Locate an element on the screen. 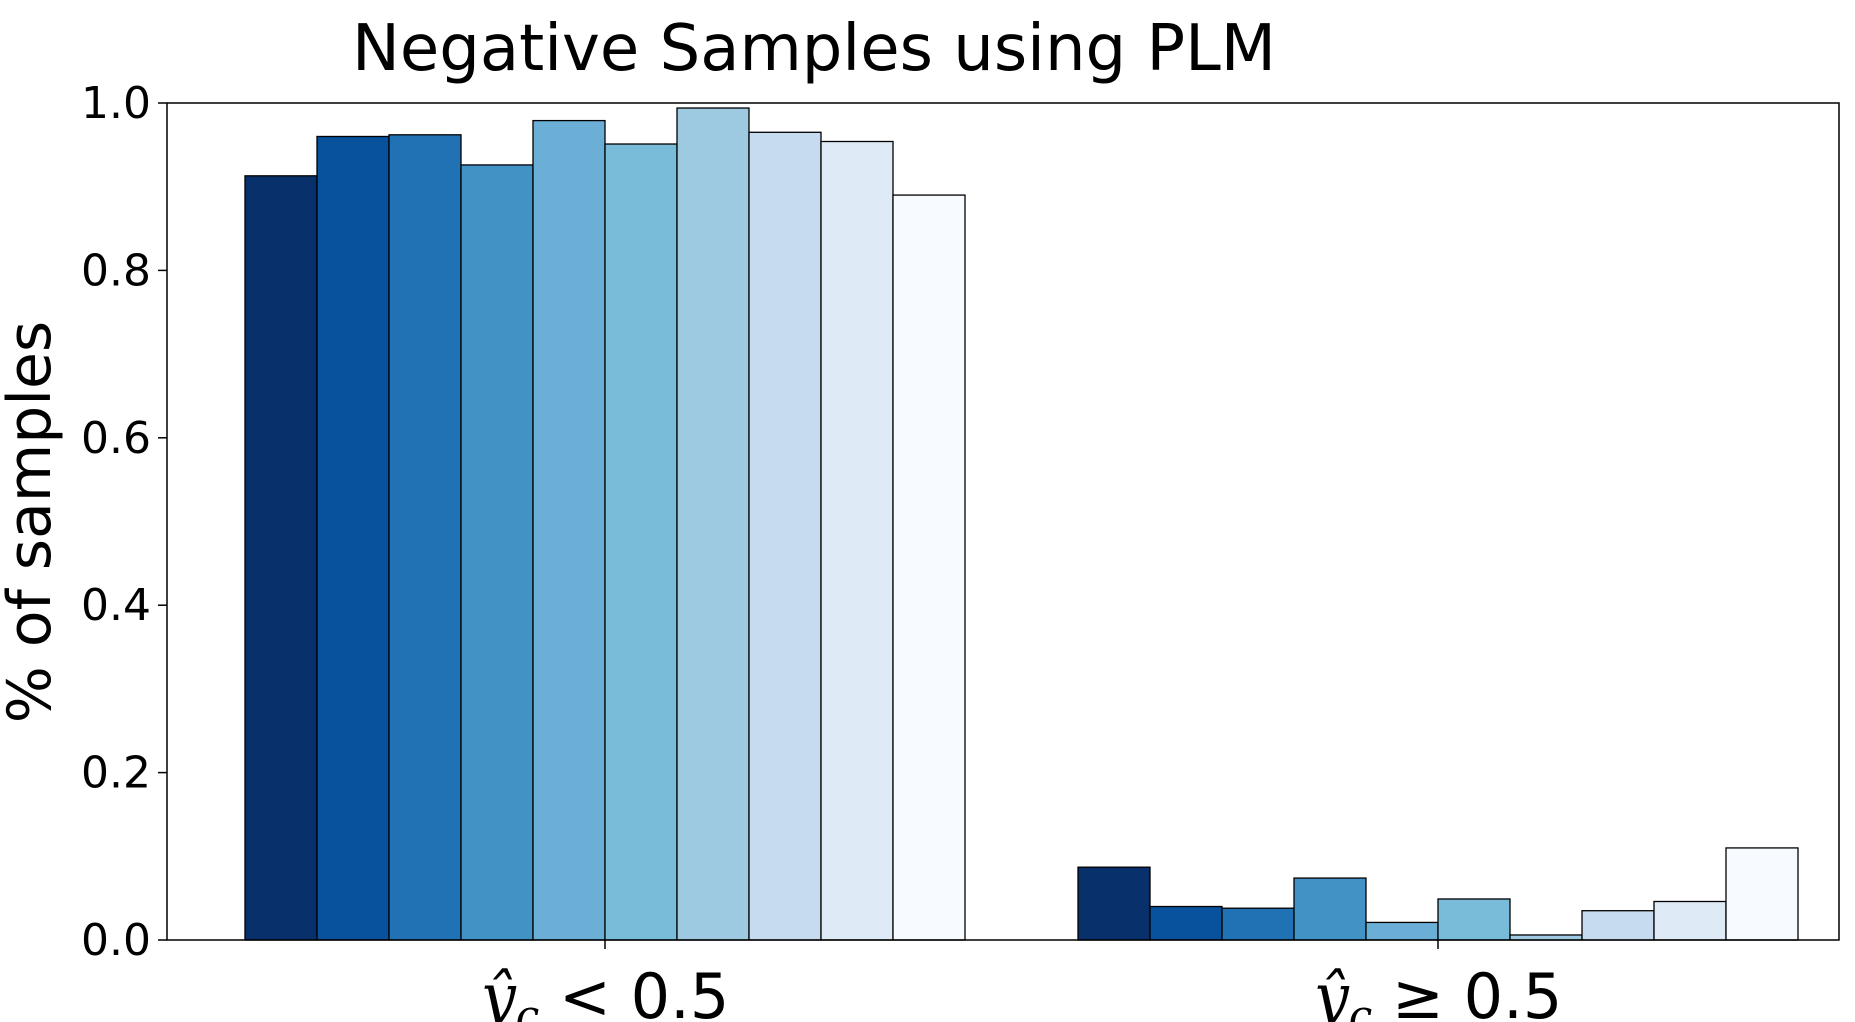 This screenshot has width=1855, height=1022. x-tick-label-0: ŷc < 0.5 is located at coordinates (604, 991).